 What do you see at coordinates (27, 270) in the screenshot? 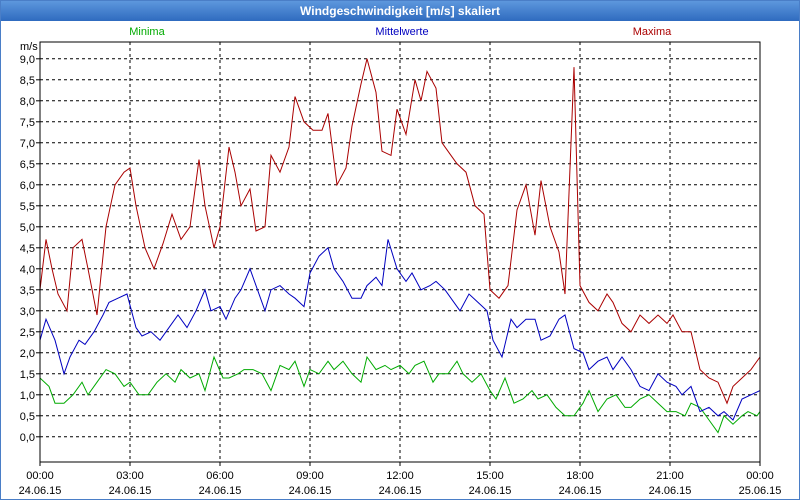
I see `y-tick-label: 4,0` at bounding box center [27, 270].